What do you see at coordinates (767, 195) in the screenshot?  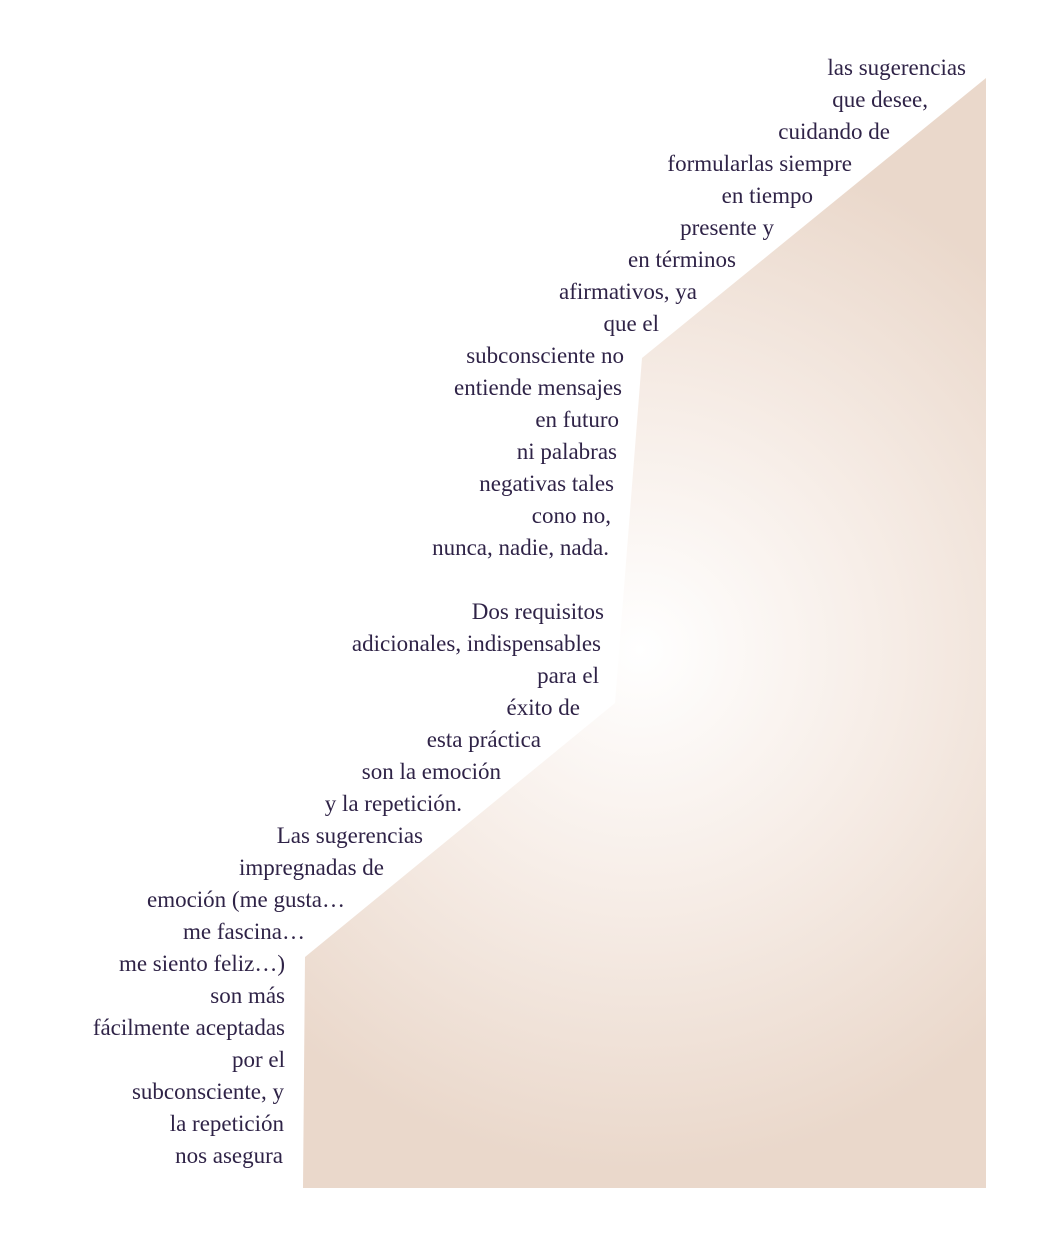 I see `text-line-5: en tiempo` at bounding box center [767, 195].